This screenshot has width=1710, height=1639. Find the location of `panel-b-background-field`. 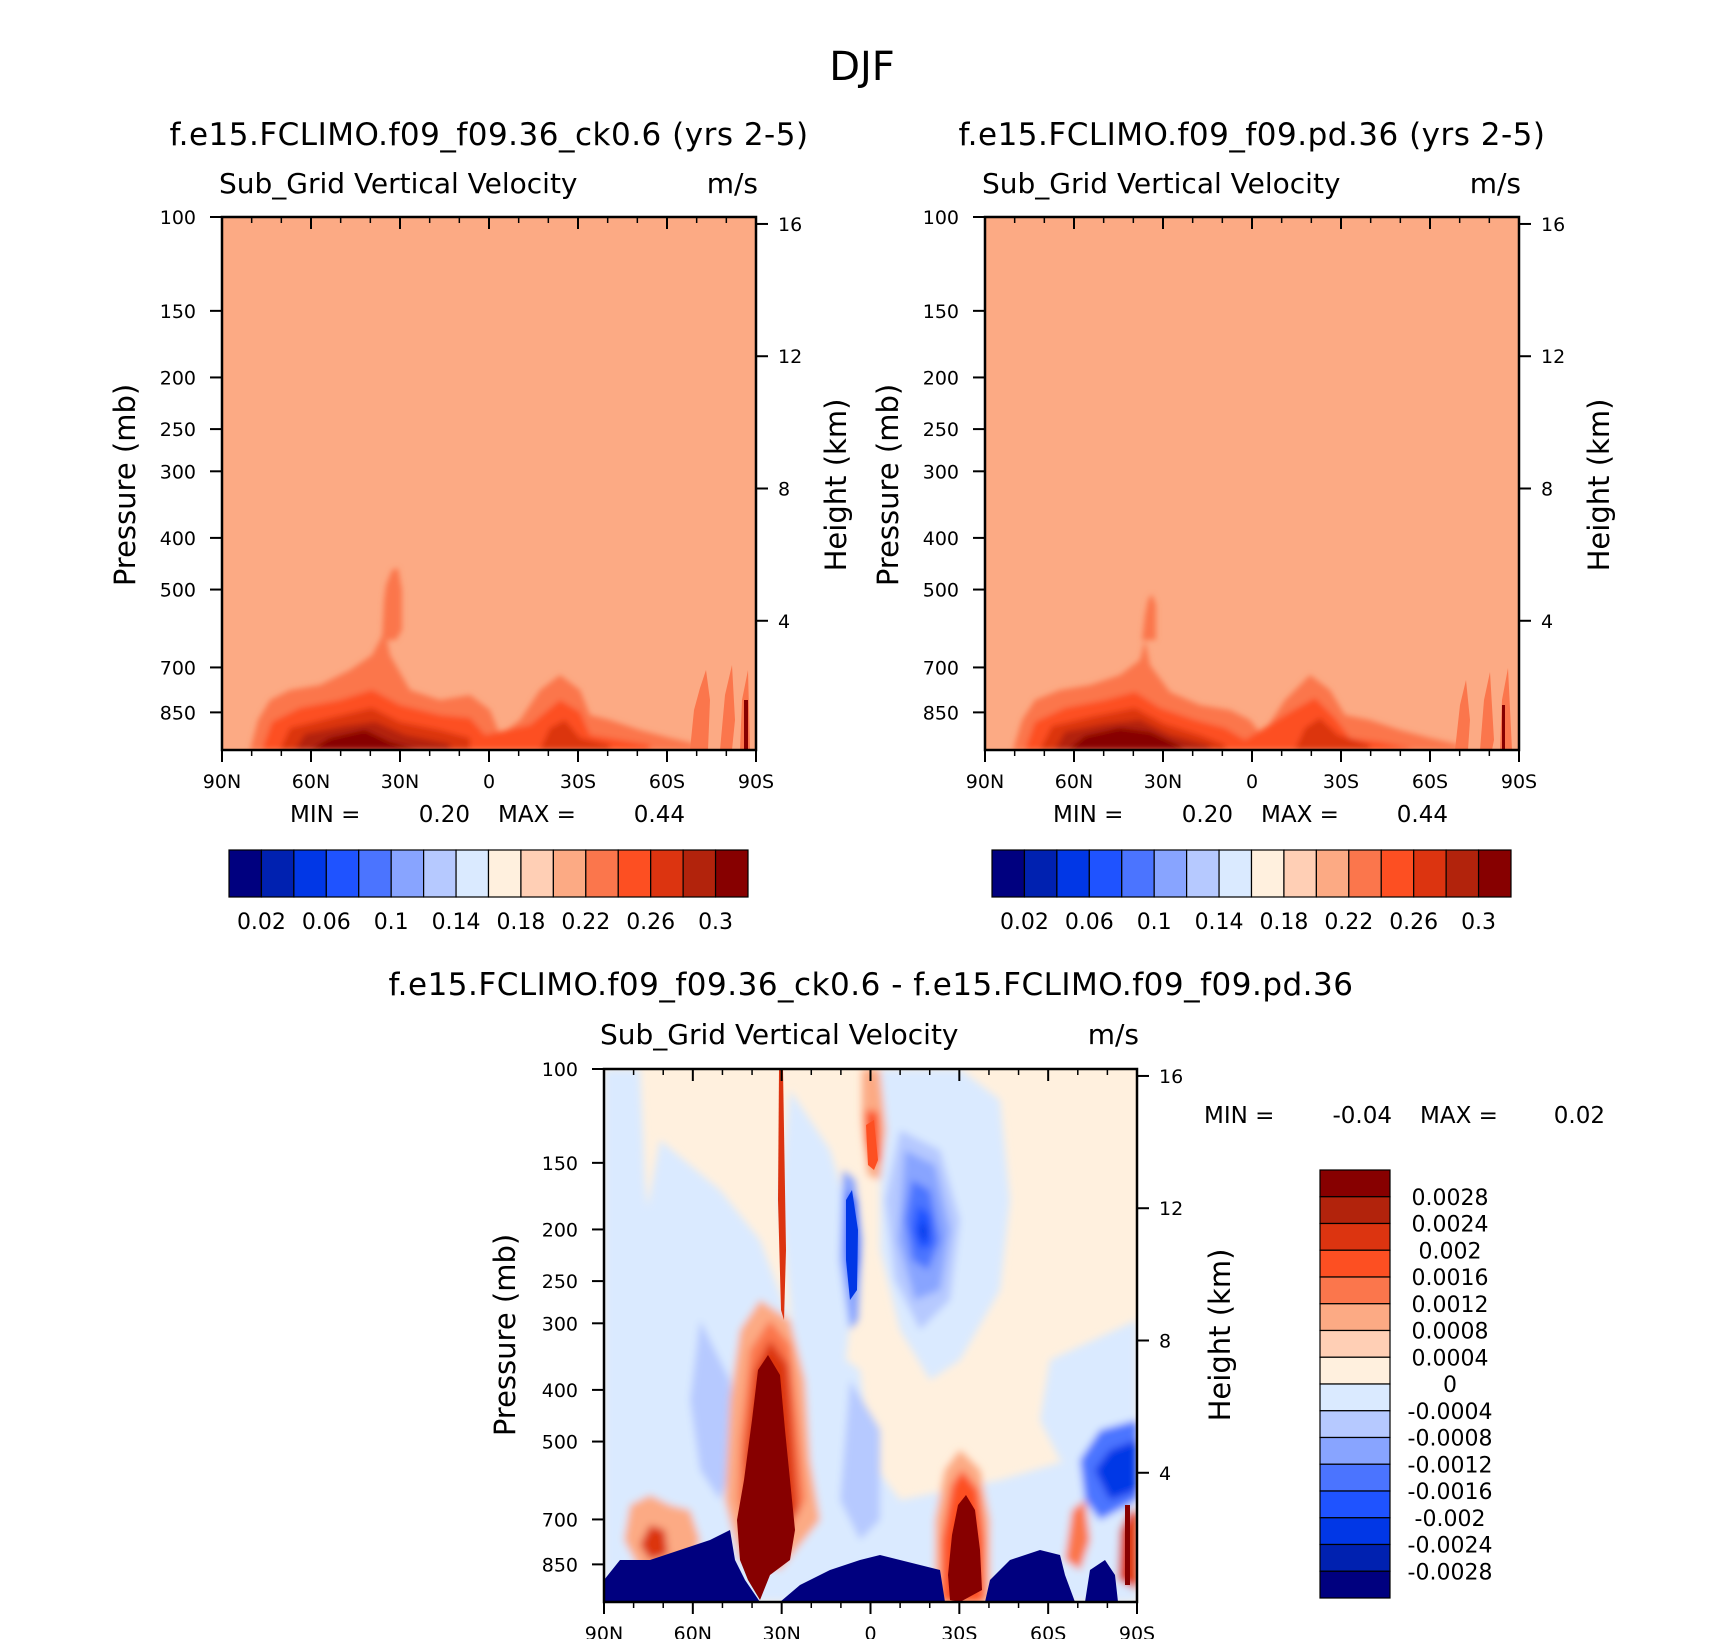

panel-b-background-field is located at coordinates (1252, 483).